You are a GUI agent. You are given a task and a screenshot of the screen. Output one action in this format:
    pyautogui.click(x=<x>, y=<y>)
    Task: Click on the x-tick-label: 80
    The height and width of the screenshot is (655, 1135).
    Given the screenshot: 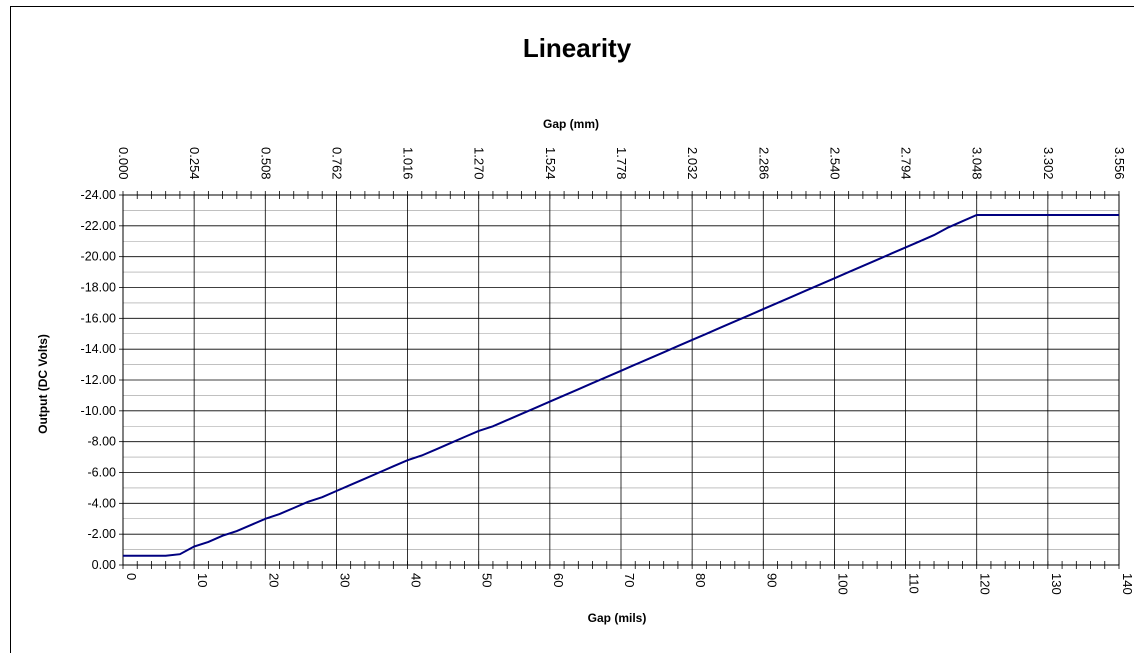 What is the action you would take?
    pyautogui.click(x=700, y=580)
    